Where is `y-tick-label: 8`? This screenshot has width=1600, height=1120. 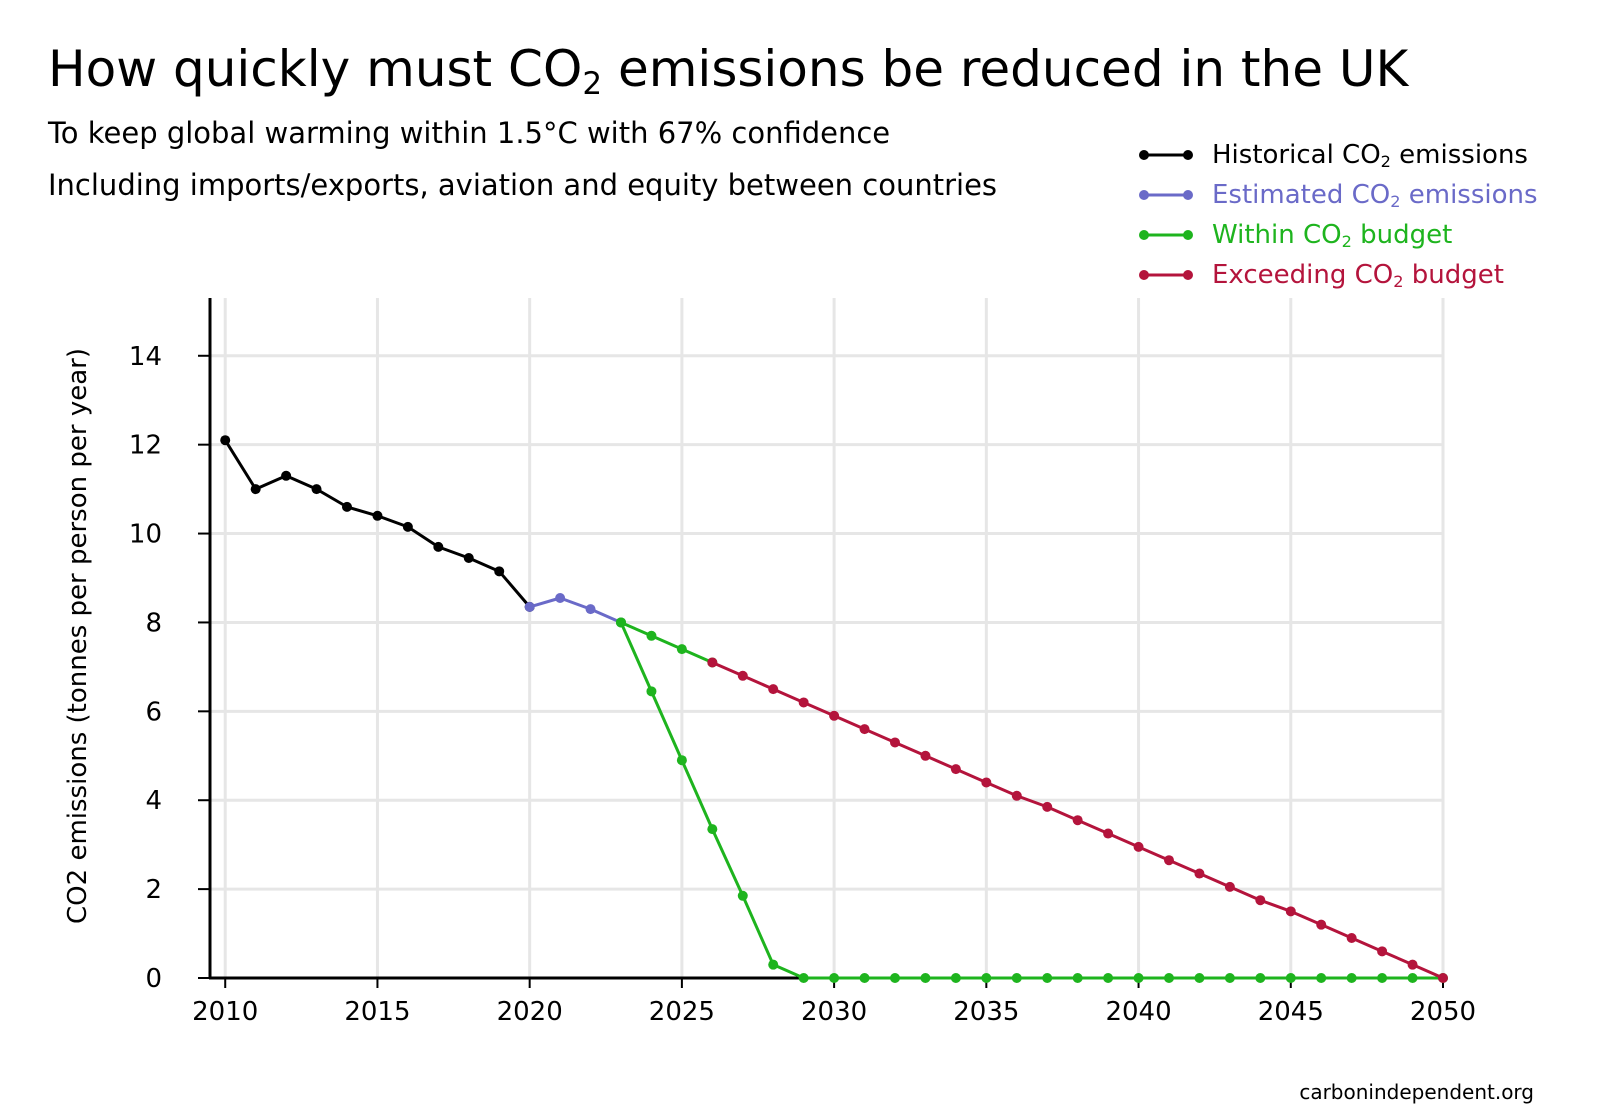 y-tick-label: 8 is located at coordinates (153, 623).